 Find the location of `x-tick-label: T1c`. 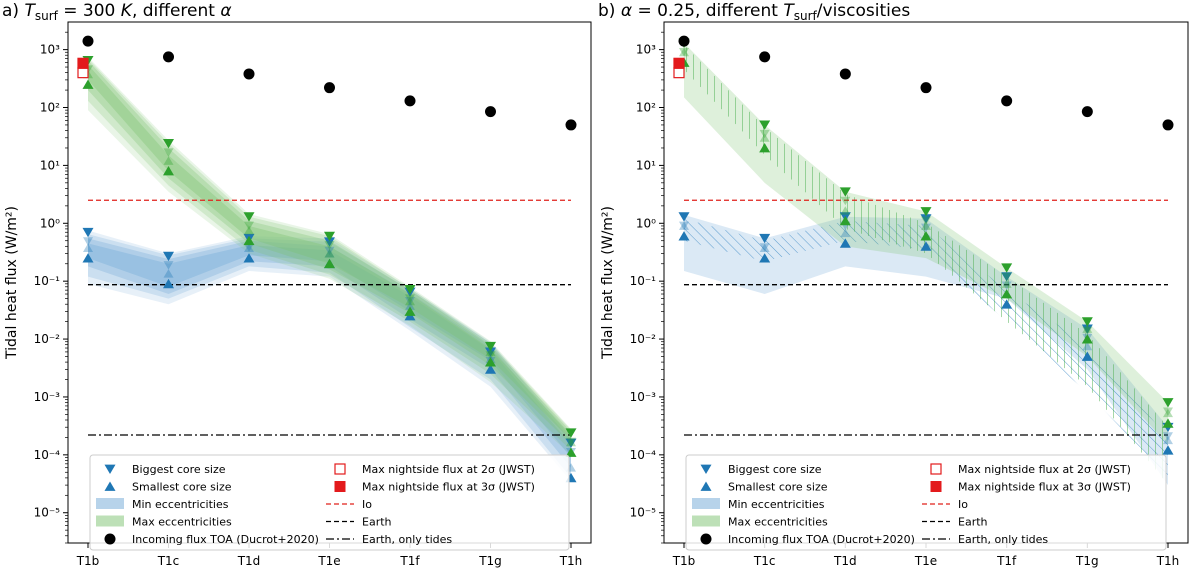

x-tick-label: T1c is located at coordinates (168, 561).